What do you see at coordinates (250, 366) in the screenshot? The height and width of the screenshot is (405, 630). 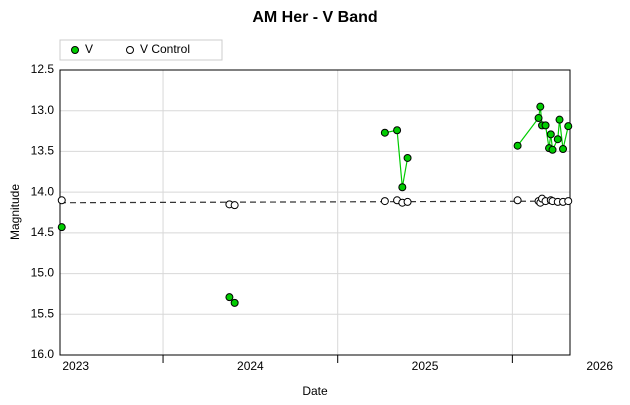 I see `x-tick-label: 2024` at bounding box center [250, 366].